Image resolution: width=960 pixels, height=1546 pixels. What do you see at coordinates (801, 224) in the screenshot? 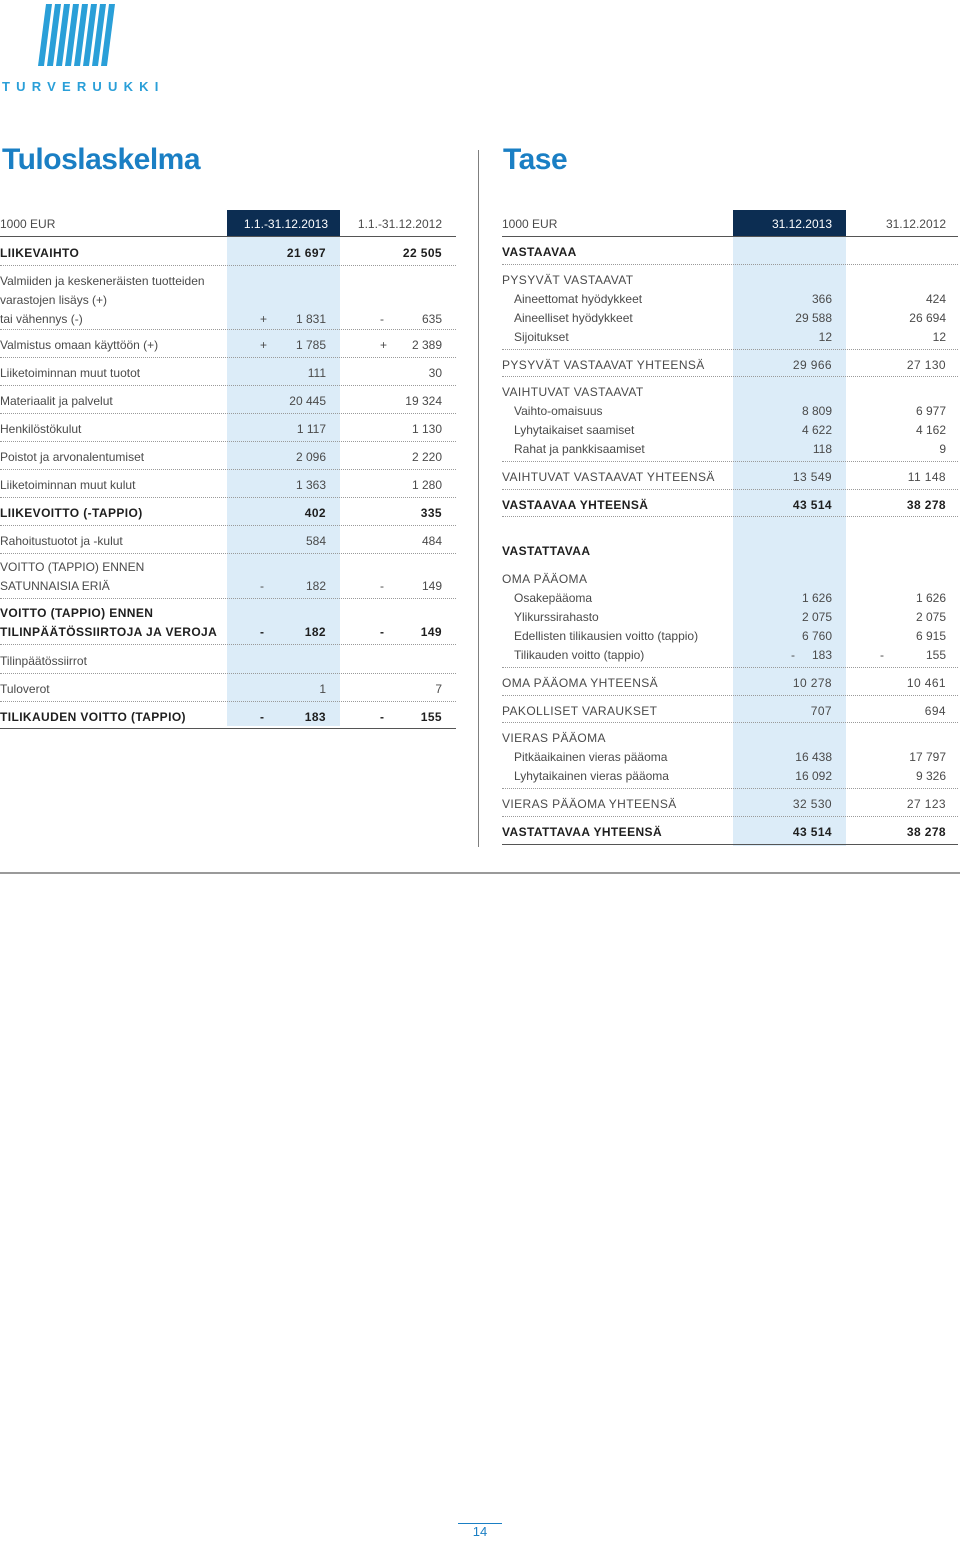
I see `col-header-2013: 31.12.2013` at bounding box center [801, 224].